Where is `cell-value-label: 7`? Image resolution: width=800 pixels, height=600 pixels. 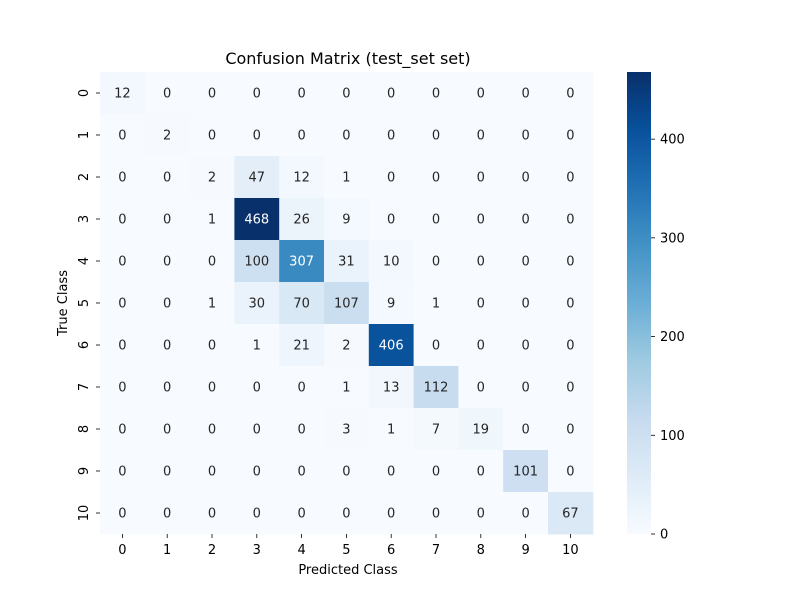
cell-value-label: 7 is located at coordinates (436, 430).